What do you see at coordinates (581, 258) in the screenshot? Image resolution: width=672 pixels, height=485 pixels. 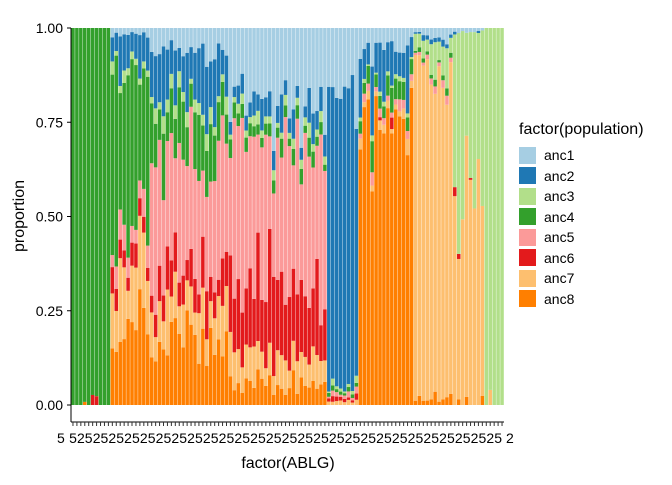 I see `legend-item-anc6: anc6` at bounding box center [581, 258].